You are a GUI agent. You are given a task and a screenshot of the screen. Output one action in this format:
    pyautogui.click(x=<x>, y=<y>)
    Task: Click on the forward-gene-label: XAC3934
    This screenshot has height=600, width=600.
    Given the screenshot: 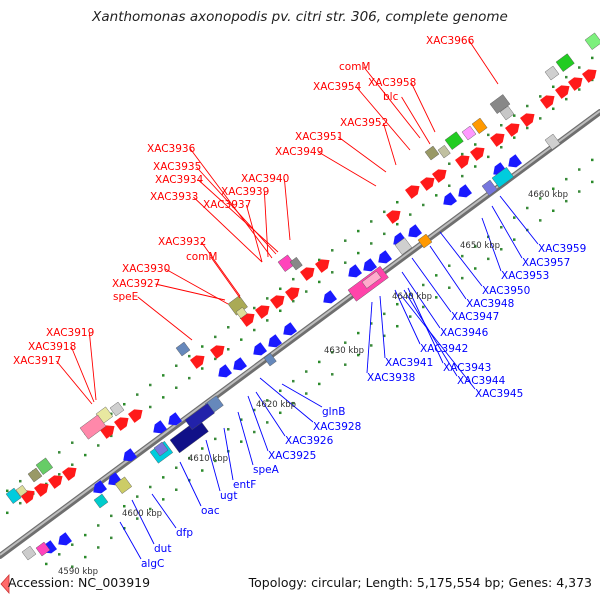 What is the action you would take?
    pyautogui.click(x=179, y=180)
    